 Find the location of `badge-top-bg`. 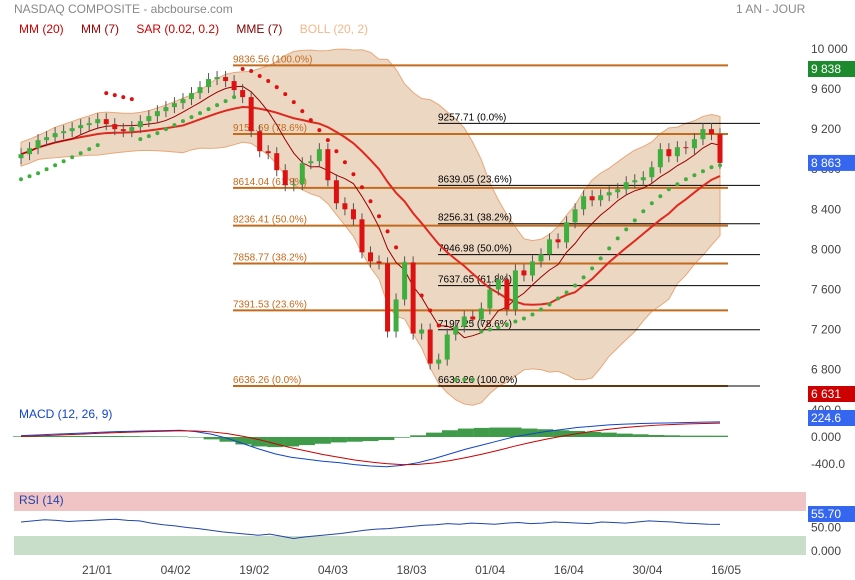

badge-top-bg is located at coordinates (831, 69).